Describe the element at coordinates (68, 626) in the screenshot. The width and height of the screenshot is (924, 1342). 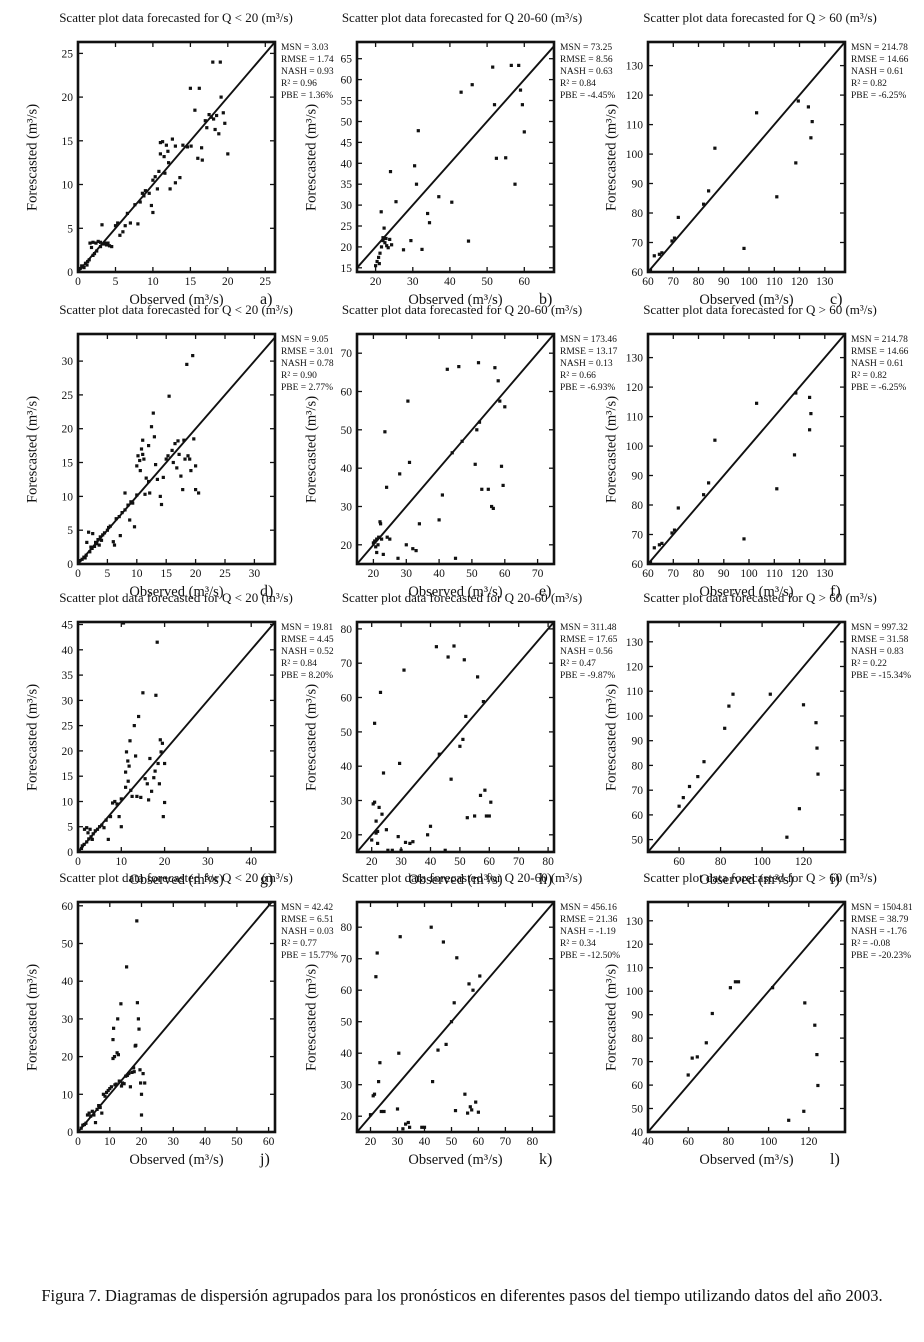
I see `svg-text: 45` at that location.